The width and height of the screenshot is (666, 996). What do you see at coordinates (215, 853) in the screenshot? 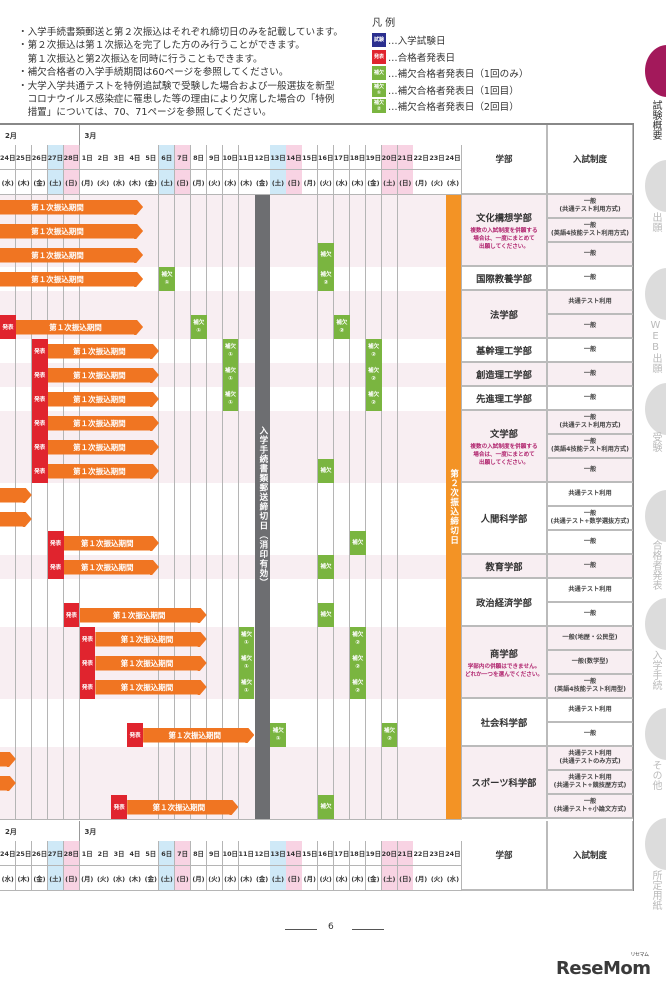
I see `day-cell: 9日` at bounding box center [215, 853].